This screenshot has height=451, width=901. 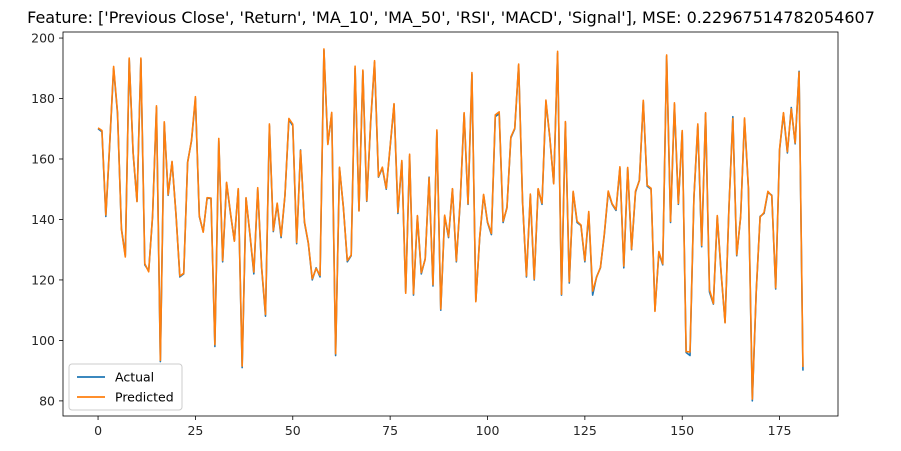 I want to click on x-tick-label: 175, so click(x=780, y=430).